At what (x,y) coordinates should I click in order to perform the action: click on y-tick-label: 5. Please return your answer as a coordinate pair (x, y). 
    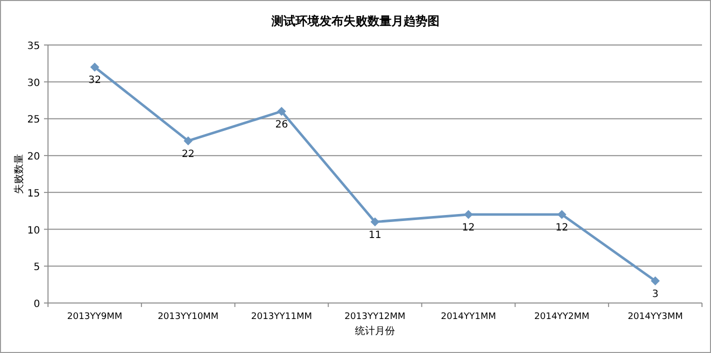
    Looking at the image, I should click on (37, 268).